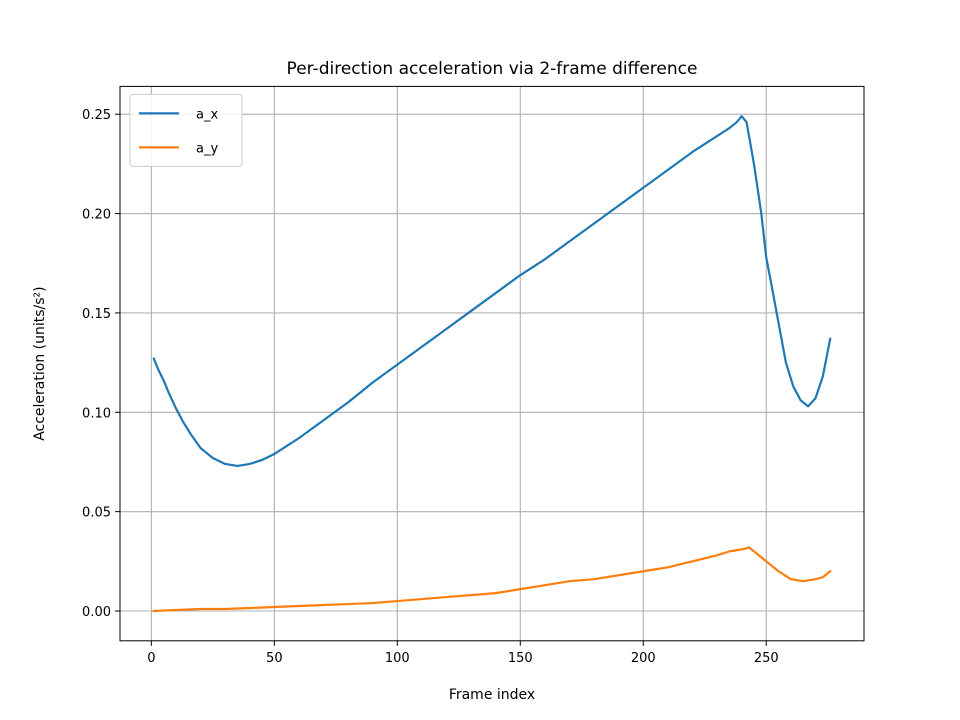 This screenshot has width=960, height=720. I want to click on legend: a_x a_y, so click(186, 130).